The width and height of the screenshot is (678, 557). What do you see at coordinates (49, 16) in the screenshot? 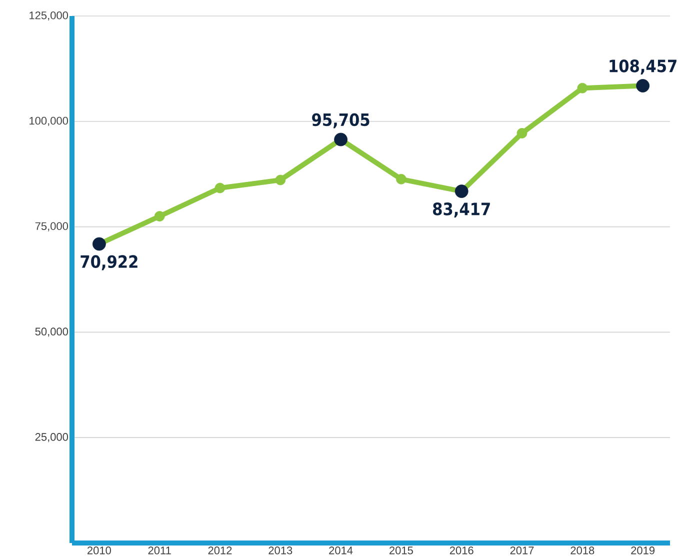
I see `y-tick-label: 125,000` at bounding box center [49, 16].